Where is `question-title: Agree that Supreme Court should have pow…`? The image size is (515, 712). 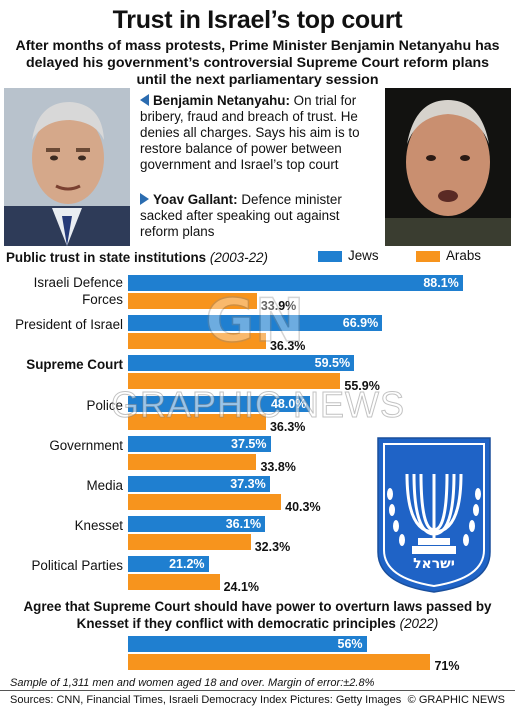
question-title: Agree that Supreme Court should have pow… is located at coordinates (257, 615).